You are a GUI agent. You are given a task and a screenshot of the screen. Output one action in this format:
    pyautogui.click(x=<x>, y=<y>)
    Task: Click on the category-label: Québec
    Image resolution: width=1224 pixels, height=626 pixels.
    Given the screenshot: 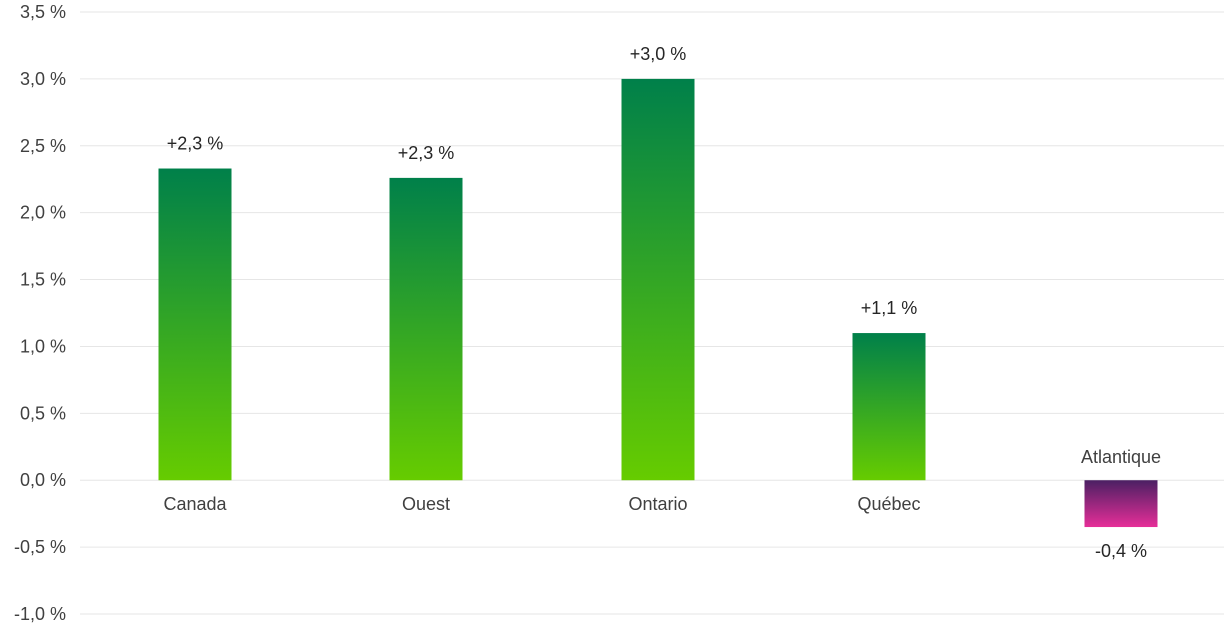 What is the action you would take?
    pyautogui.click(x=888, y=504)
    